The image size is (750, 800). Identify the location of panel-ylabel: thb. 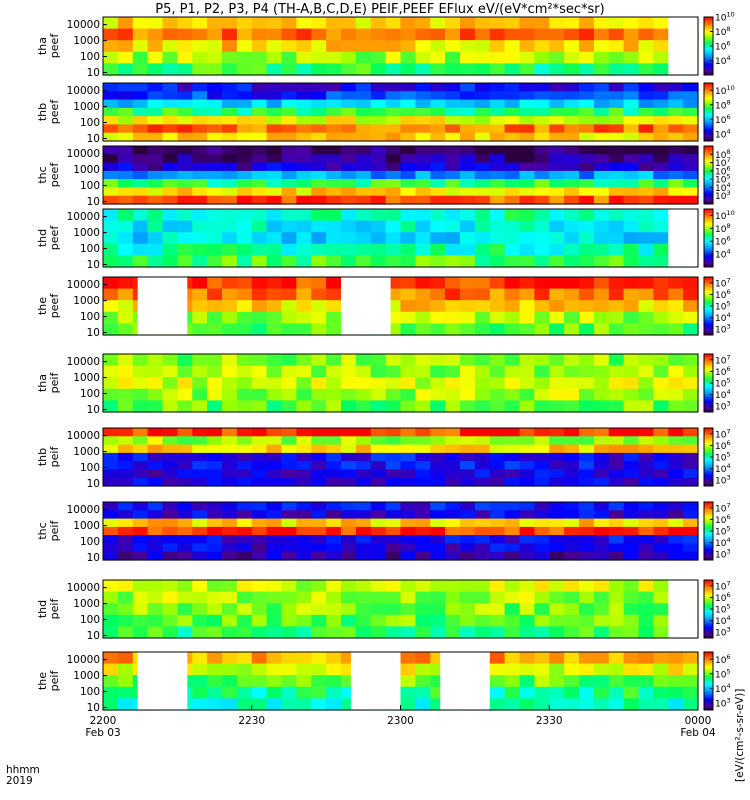
(42, 457).